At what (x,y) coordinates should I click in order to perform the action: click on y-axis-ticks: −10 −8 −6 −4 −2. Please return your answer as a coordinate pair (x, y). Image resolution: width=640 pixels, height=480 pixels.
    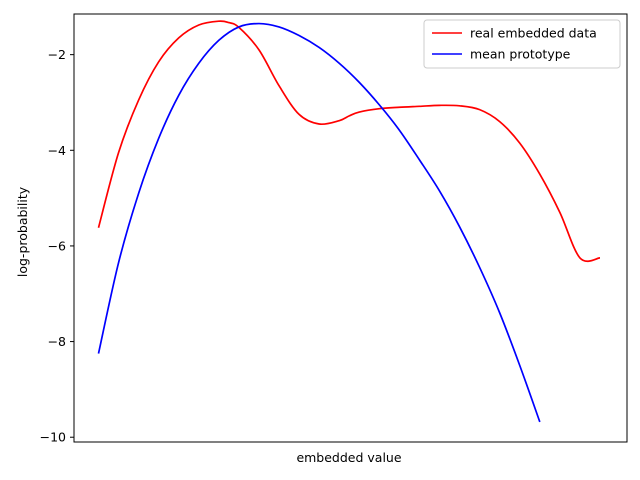
    Looking at the image, I should click on (57, 246).